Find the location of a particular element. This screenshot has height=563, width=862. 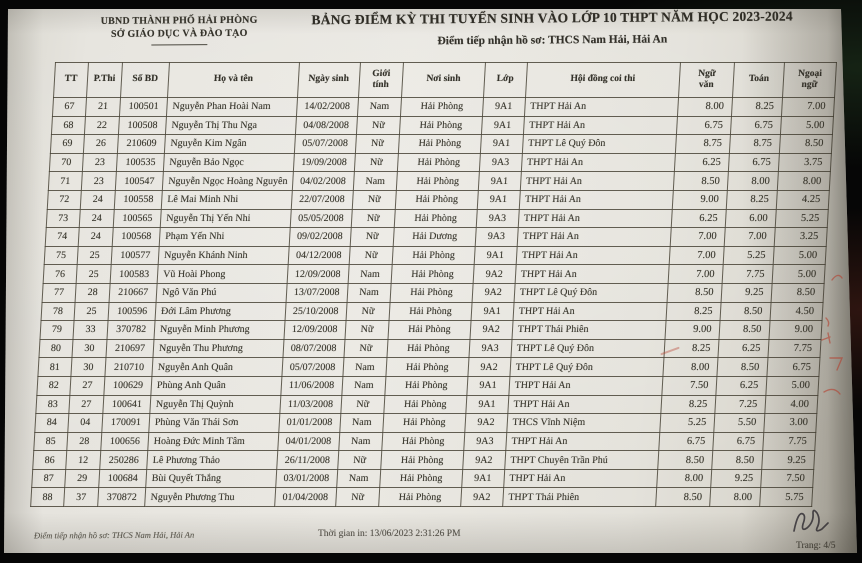

cell-tt: 83 is located at coordinates (52, 404).